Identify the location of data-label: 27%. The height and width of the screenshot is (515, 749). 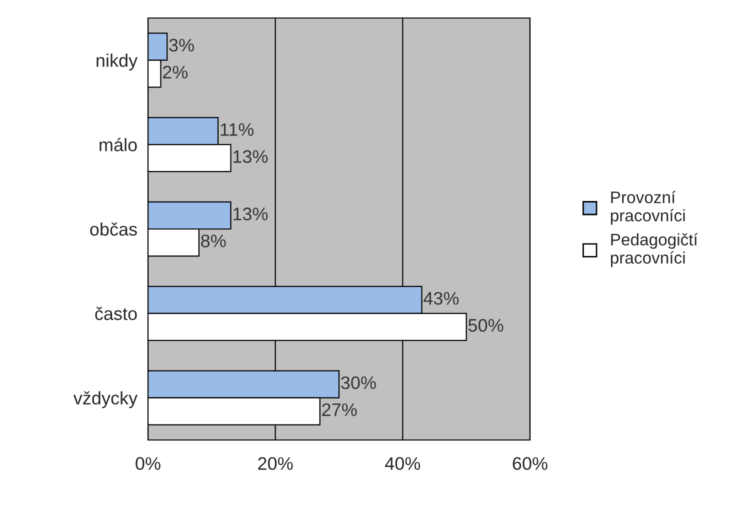
(339, 409).